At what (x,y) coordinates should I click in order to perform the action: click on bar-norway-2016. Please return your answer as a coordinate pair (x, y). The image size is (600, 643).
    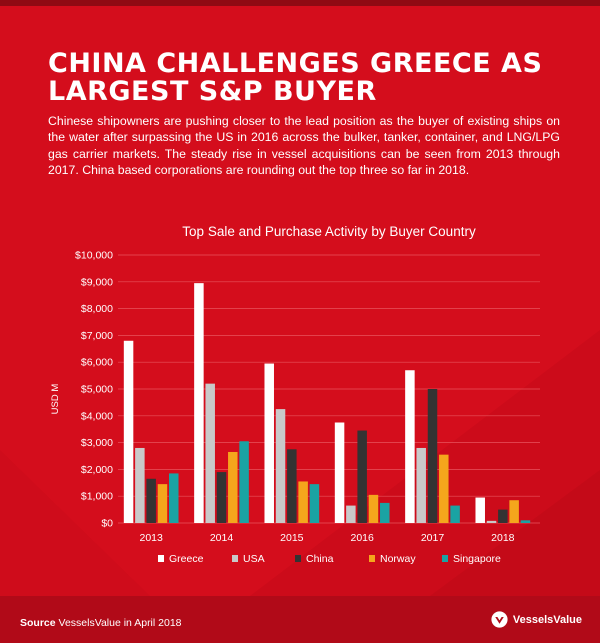
    Looking at the image, I should click on (373, 508).